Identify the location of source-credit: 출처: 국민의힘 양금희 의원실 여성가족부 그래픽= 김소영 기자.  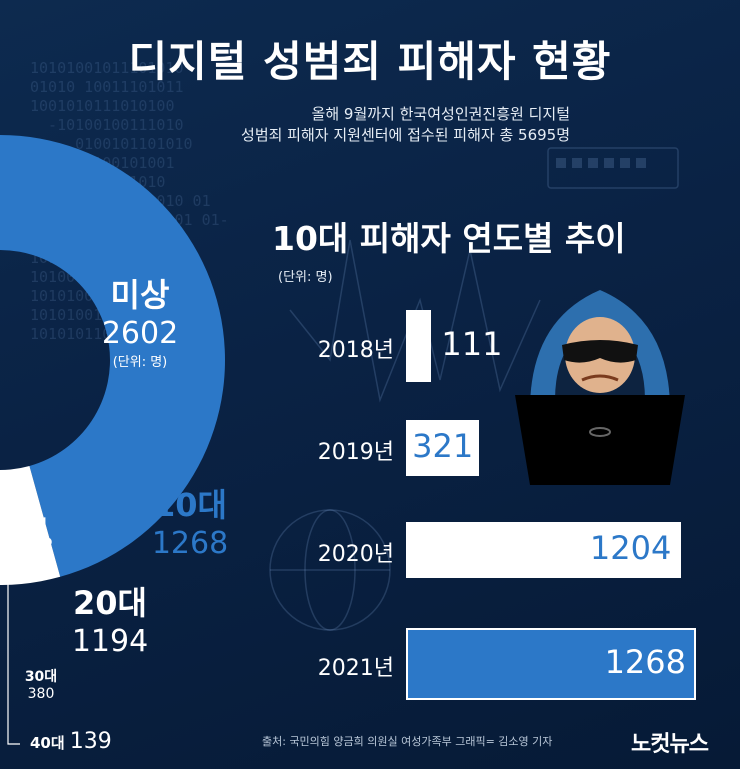
(407, 741).